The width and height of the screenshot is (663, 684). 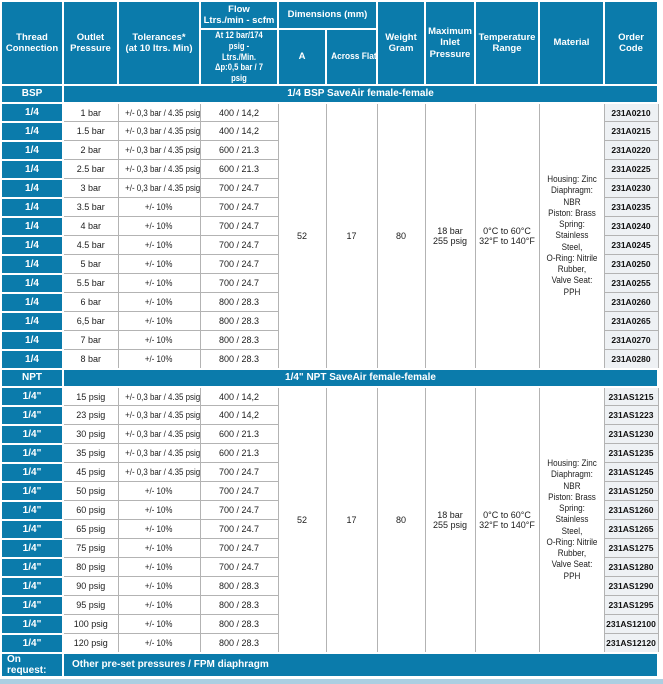 I want to click on section-label-npt: NPT, so click(x=32, y=377).